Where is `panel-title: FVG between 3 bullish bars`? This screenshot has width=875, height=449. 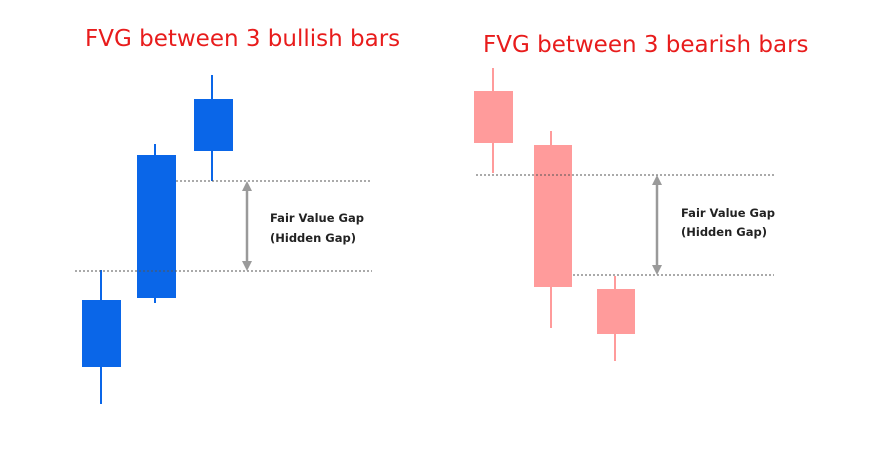 panel-title: FVG between 3 bullish bars is located at coordinates (242, 39).